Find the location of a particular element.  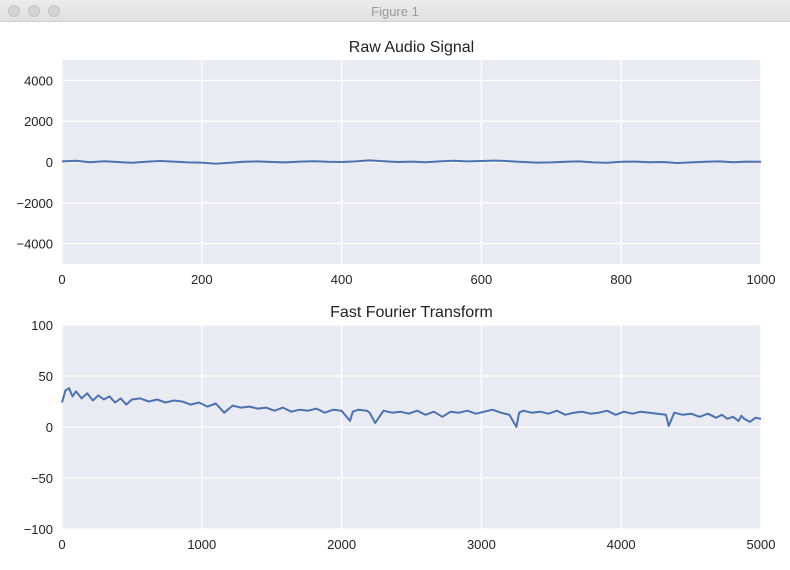

x-tick-label: 400 is located at coordinates (342, 279).